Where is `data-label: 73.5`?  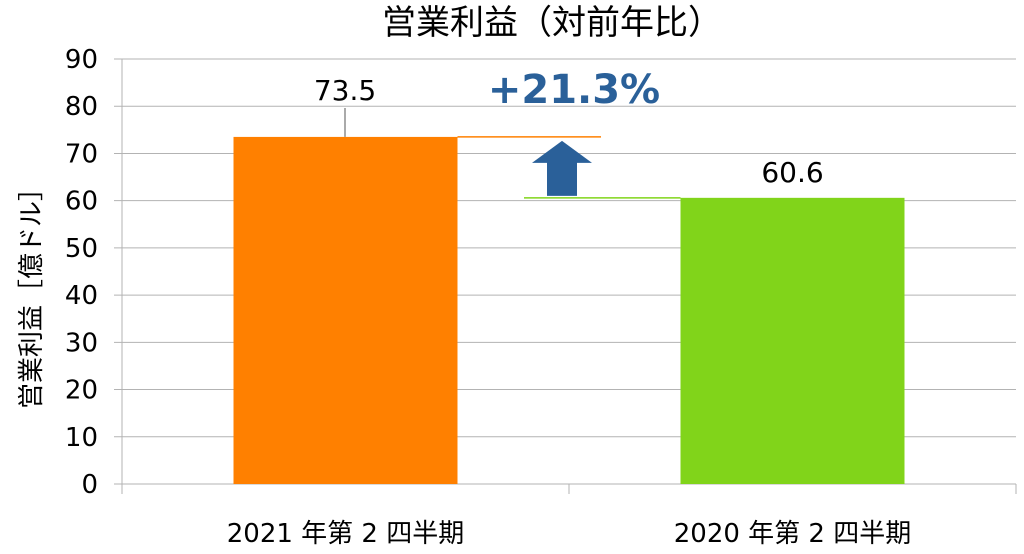
data-label: 73.5 is located at coordinates (345, 90).